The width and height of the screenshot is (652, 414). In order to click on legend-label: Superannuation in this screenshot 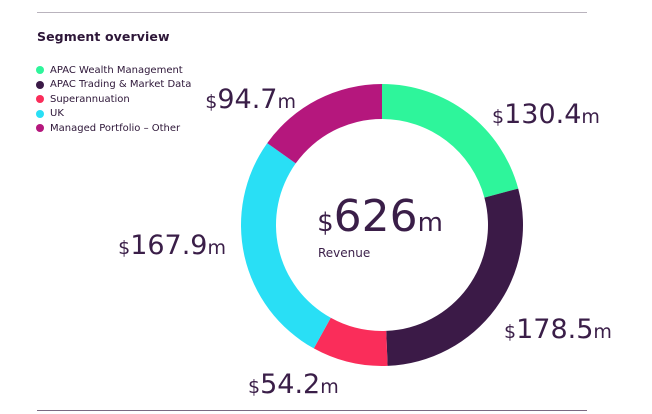, I will do `click(90, 99)`.